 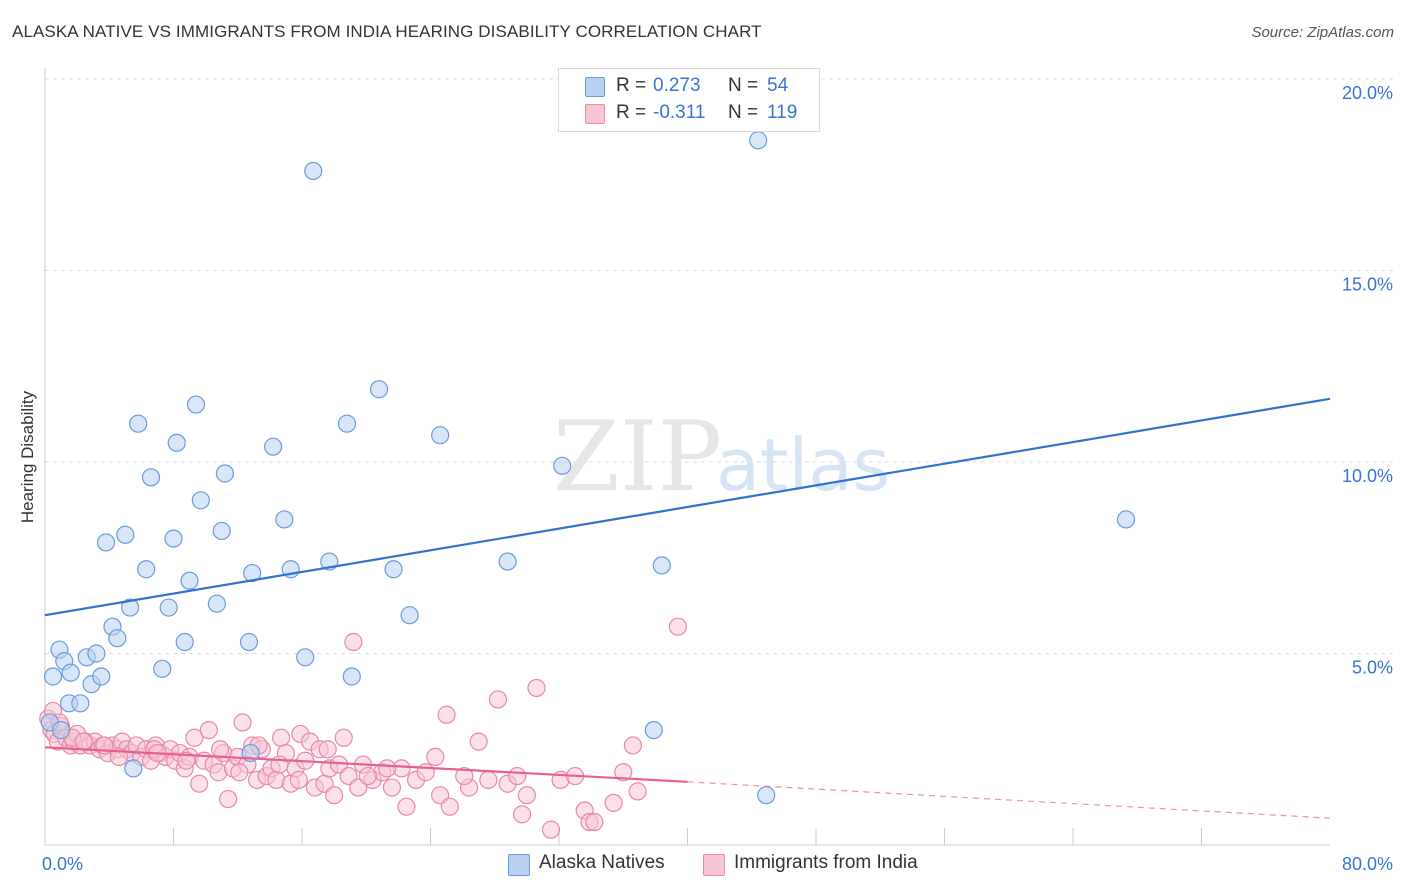 What do you see at coordinates (689, 100) in the screenshot?
I see `stats-legend: R = 0.273 N = 54 R = -0.311 N = 119` at bounding box center [689, 100].